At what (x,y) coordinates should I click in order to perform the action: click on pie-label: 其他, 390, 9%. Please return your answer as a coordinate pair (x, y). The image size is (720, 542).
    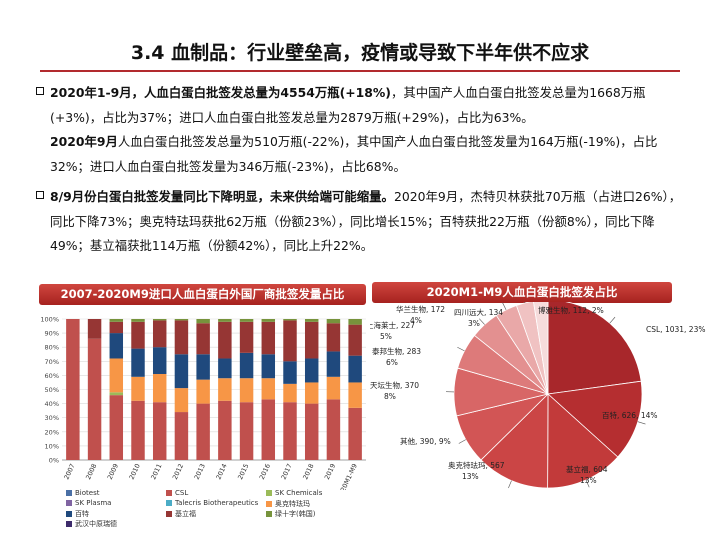
    Looking at the image, I should click on (425, 441).